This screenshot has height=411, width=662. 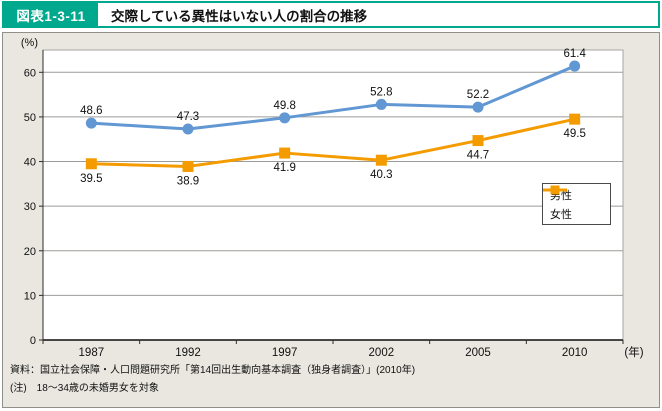 What do you see at coordinates (30, 163) in the screenshot?
I see `y-tick-label: 40` at bounding box center [30, 163].